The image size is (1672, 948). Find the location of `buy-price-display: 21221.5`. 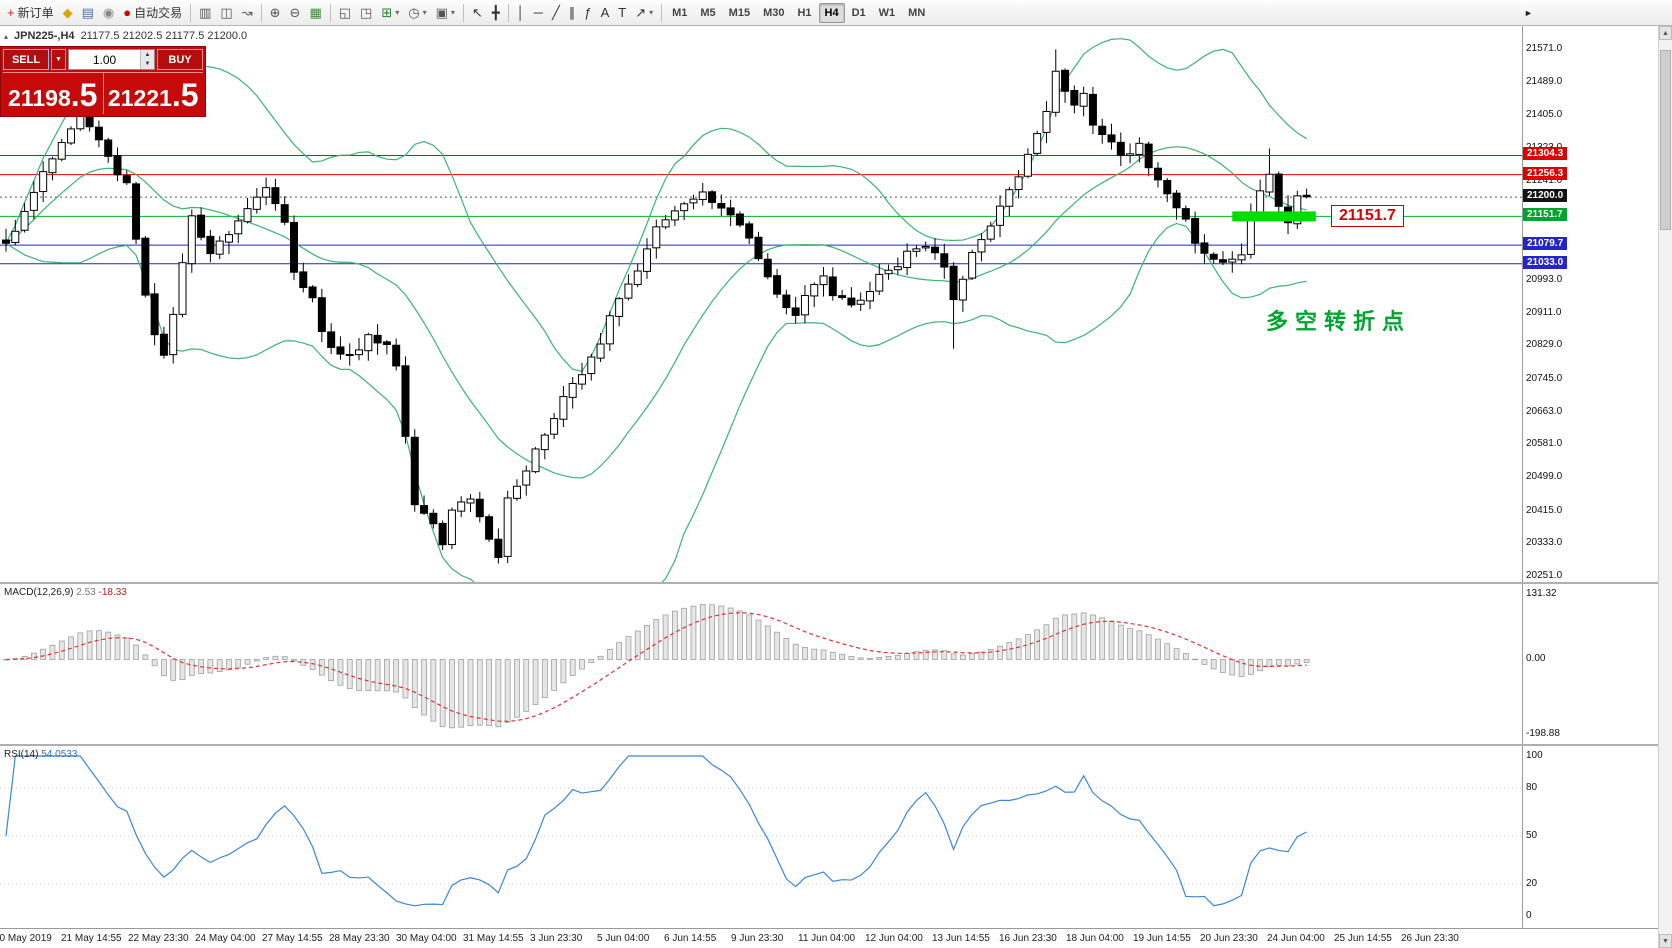

buy-price-display: 21221.5 is located at coordinates (153, 93).